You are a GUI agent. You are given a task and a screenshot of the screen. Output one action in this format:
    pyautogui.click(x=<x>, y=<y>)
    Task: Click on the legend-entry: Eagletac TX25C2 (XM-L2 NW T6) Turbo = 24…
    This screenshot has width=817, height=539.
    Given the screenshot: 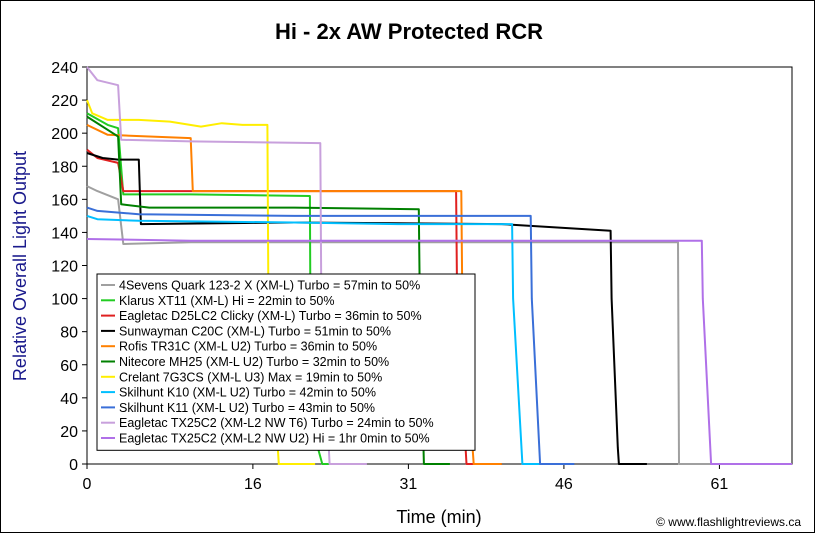 What is the action you would take?
    pyautogui.click(x=276, y=423)
    